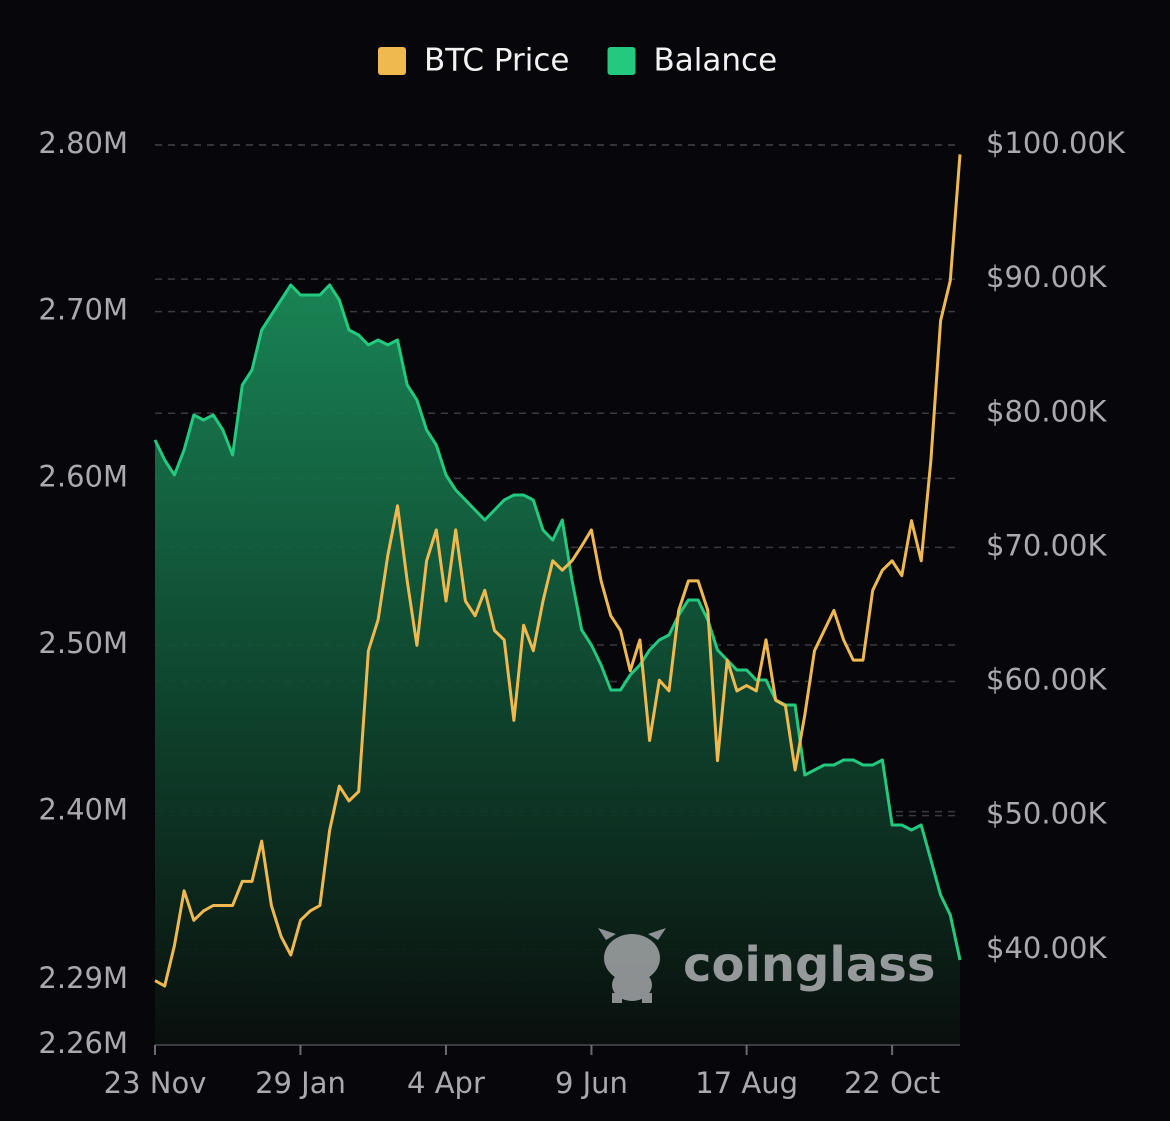 This screenshot has height=1121, width=1170. I want to click on y2-tick-label: $100.00K, so click(1056, 143).